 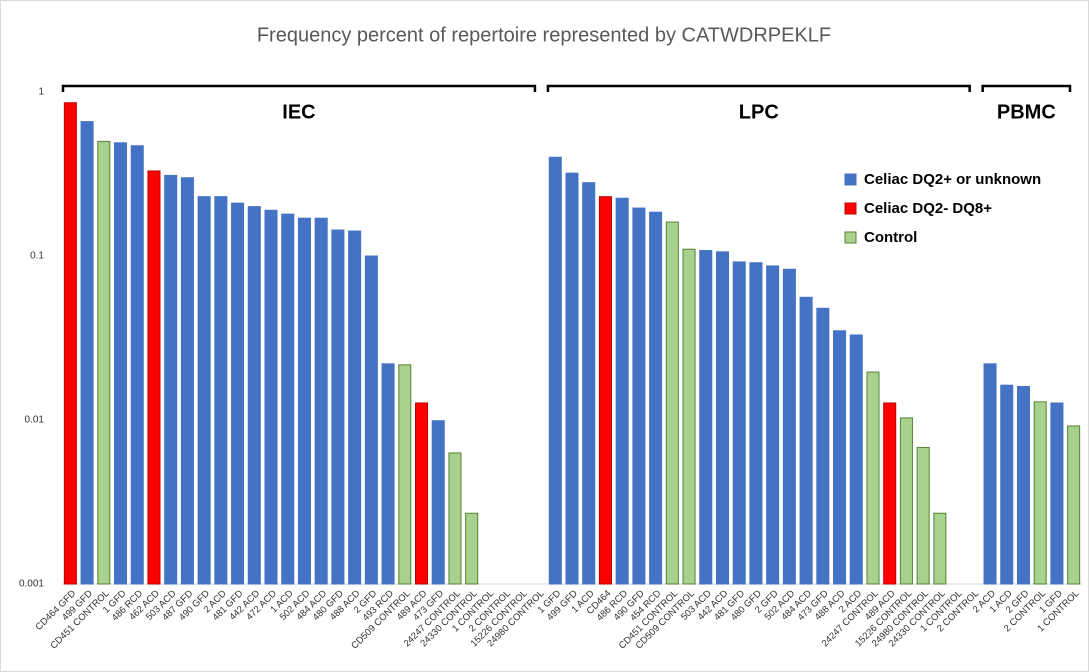 I want to click on group-label: LPC, so click(x=759, y=112).